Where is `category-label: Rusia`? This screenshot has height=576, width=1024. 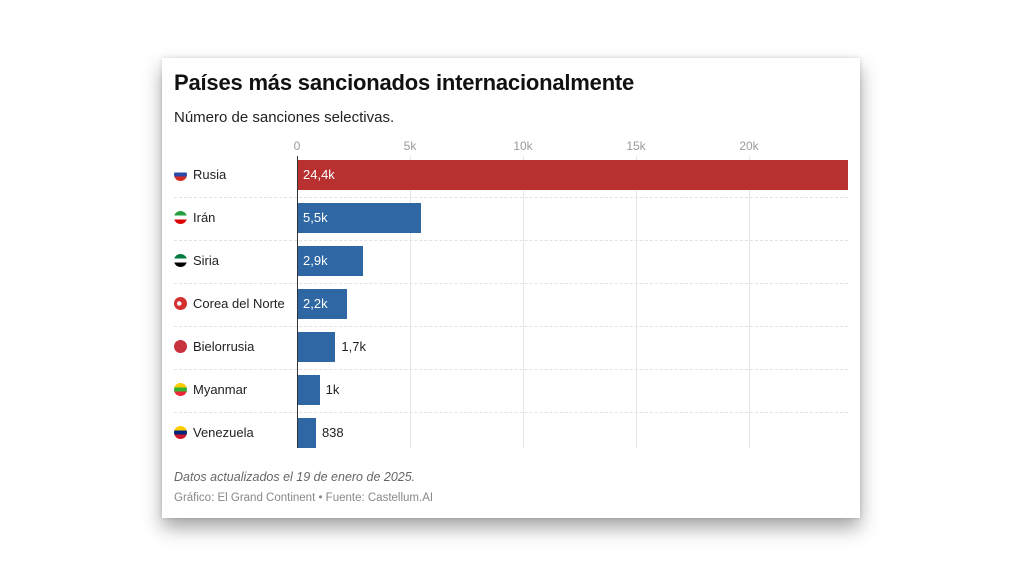
category-label: Rusia is located at coordinates (200, 174).